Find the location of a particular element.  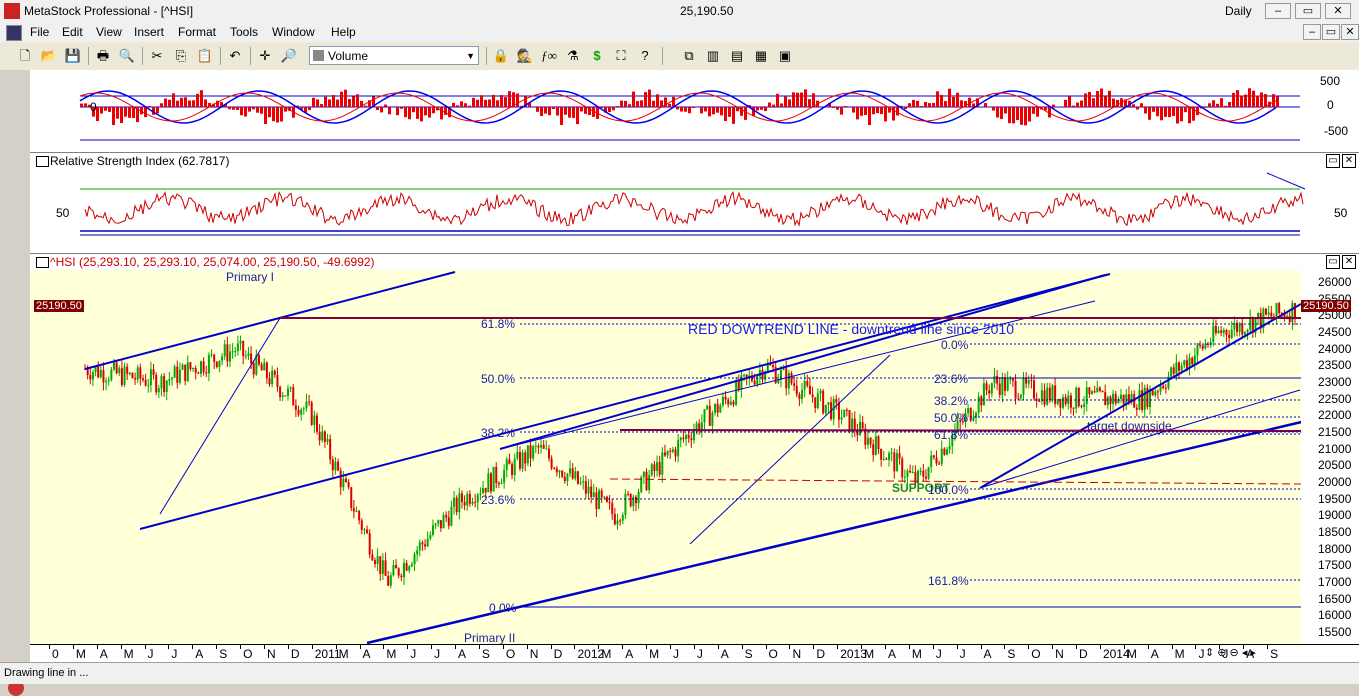

menu-view: View is located at coordinates (109, 32).